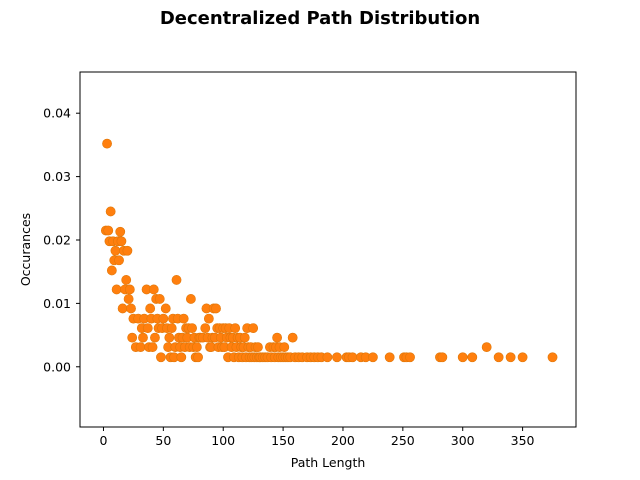 This screenshot has height=480, width=640. What do you see at coordinates (463, 440) in the screenshot?
I see `x-tick-label: 300` at bounding box center [463, 440].